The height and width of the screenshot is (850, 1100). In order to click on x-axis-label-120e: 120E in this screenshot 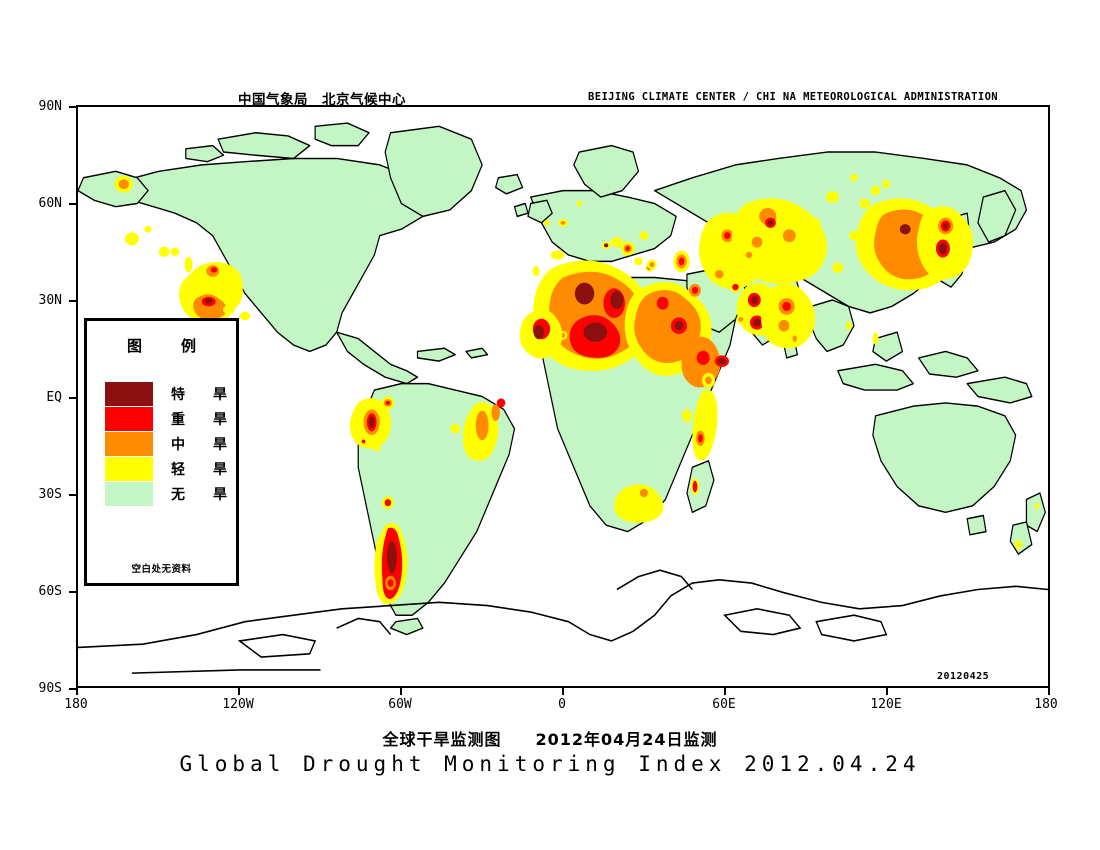, I will do `click(886, 704)`.